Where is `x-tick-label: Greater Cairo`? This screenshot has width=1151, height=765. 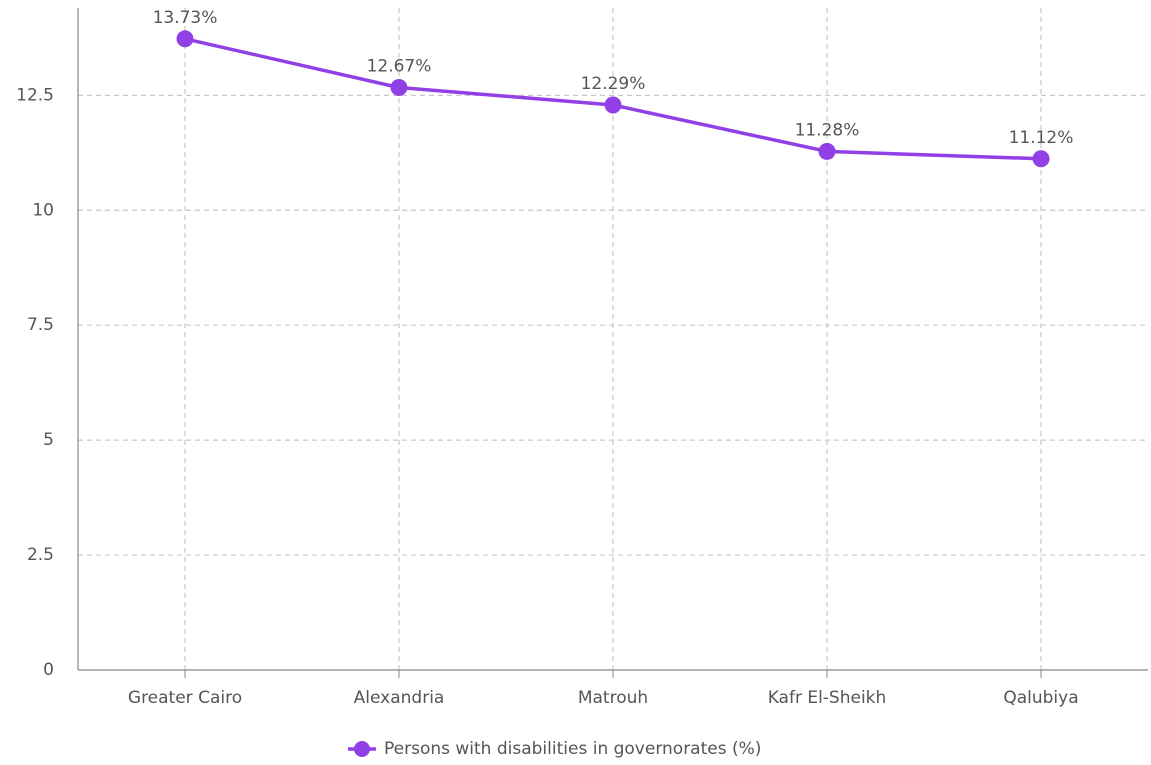 x-tick-label: Greater Cairo is located at coordinates (185, 698).